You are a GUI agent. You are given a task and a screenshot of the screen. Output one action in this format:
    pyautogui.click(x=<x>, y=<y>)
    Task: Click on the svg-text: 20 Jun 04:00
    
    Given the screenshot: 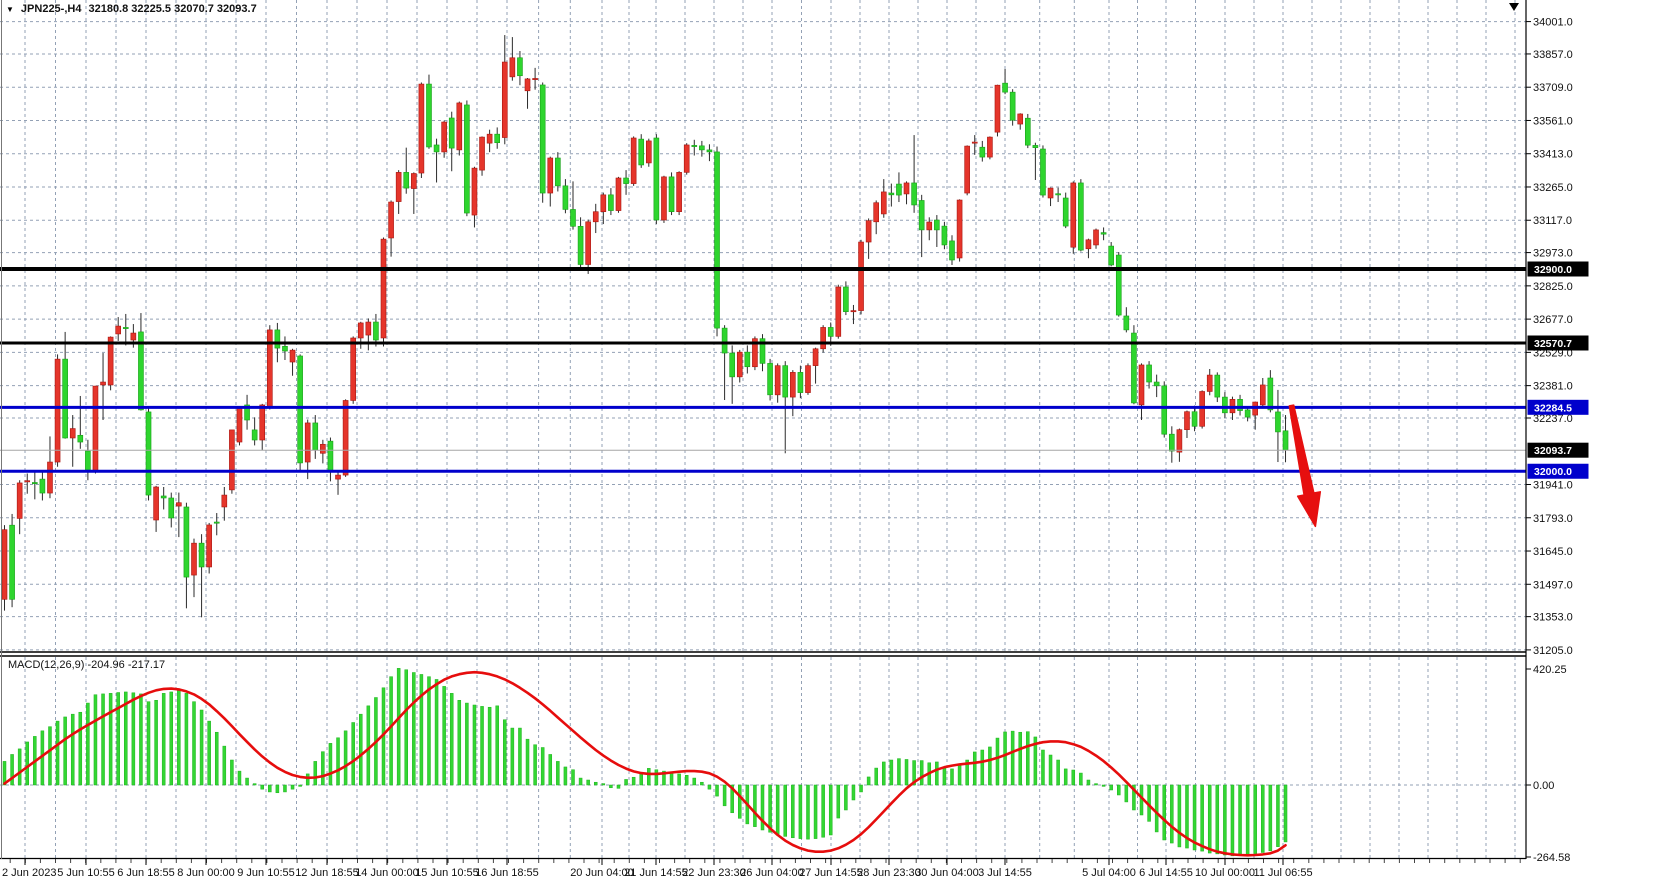 What is the action you would take?
    pyautogui.click(x=602, y=873)
    